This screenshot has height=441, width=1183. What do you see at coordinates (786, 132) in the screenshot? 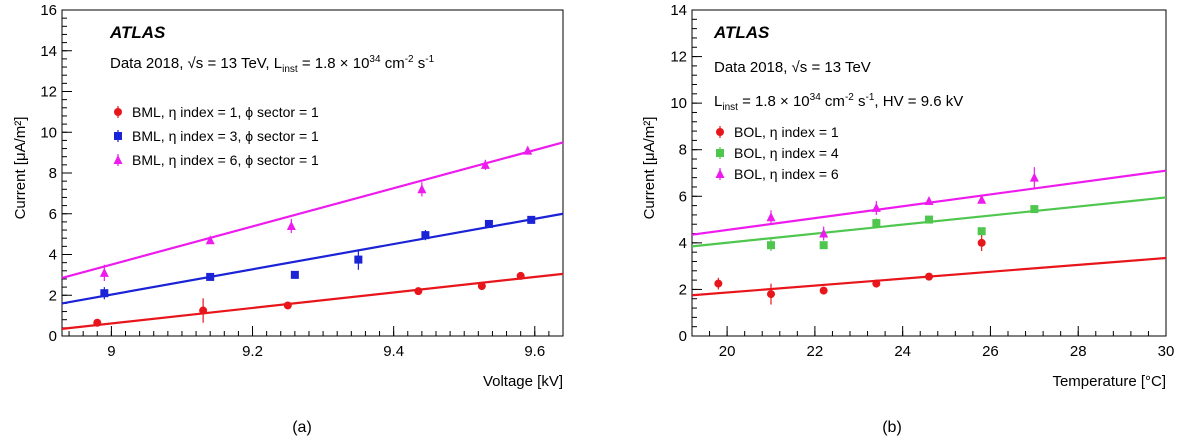
I see `legend-entry: BOL, η index = 1` at bounding box center [786, 132].